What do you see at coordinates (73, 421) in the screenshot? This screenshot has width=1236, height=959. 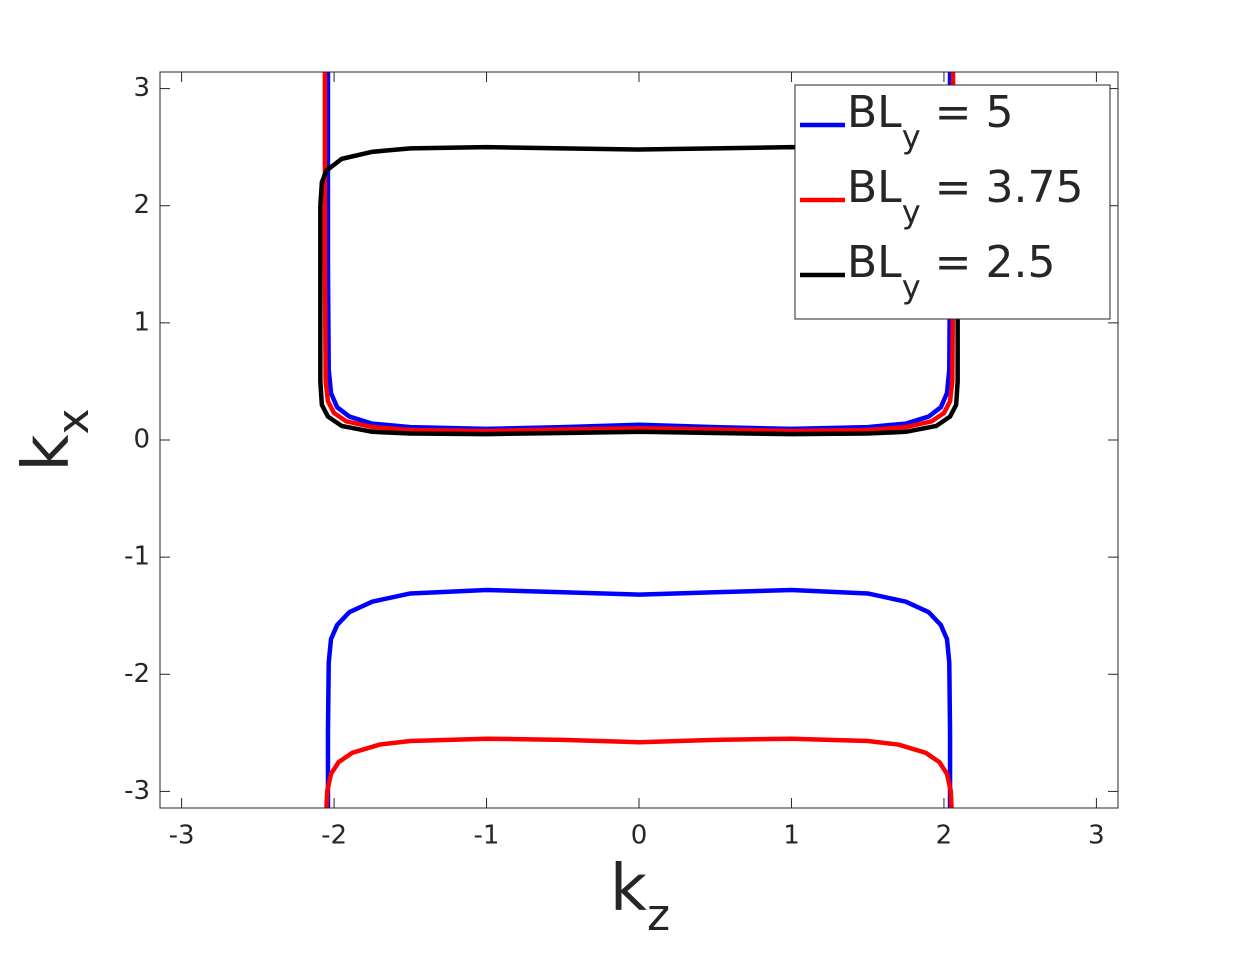 I see `y-label-sub: x` at bounding box center [73, 421].